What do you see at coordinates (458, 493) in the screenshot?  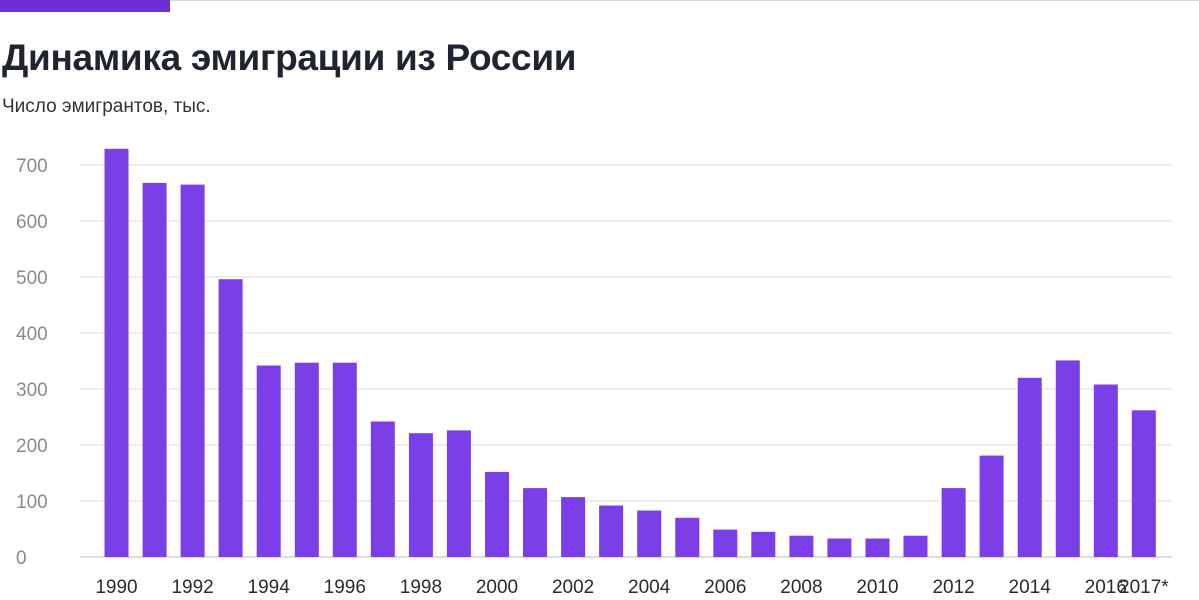 I see `bar-1999` at bounding box center [458, 493].